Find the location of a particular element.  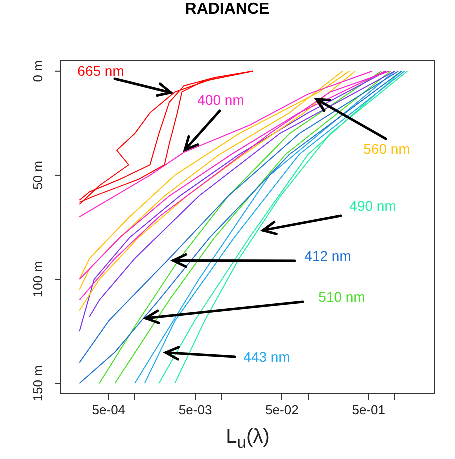

x-axis-title: L$_{u}$(λ) is located at coordinates (248, 439).